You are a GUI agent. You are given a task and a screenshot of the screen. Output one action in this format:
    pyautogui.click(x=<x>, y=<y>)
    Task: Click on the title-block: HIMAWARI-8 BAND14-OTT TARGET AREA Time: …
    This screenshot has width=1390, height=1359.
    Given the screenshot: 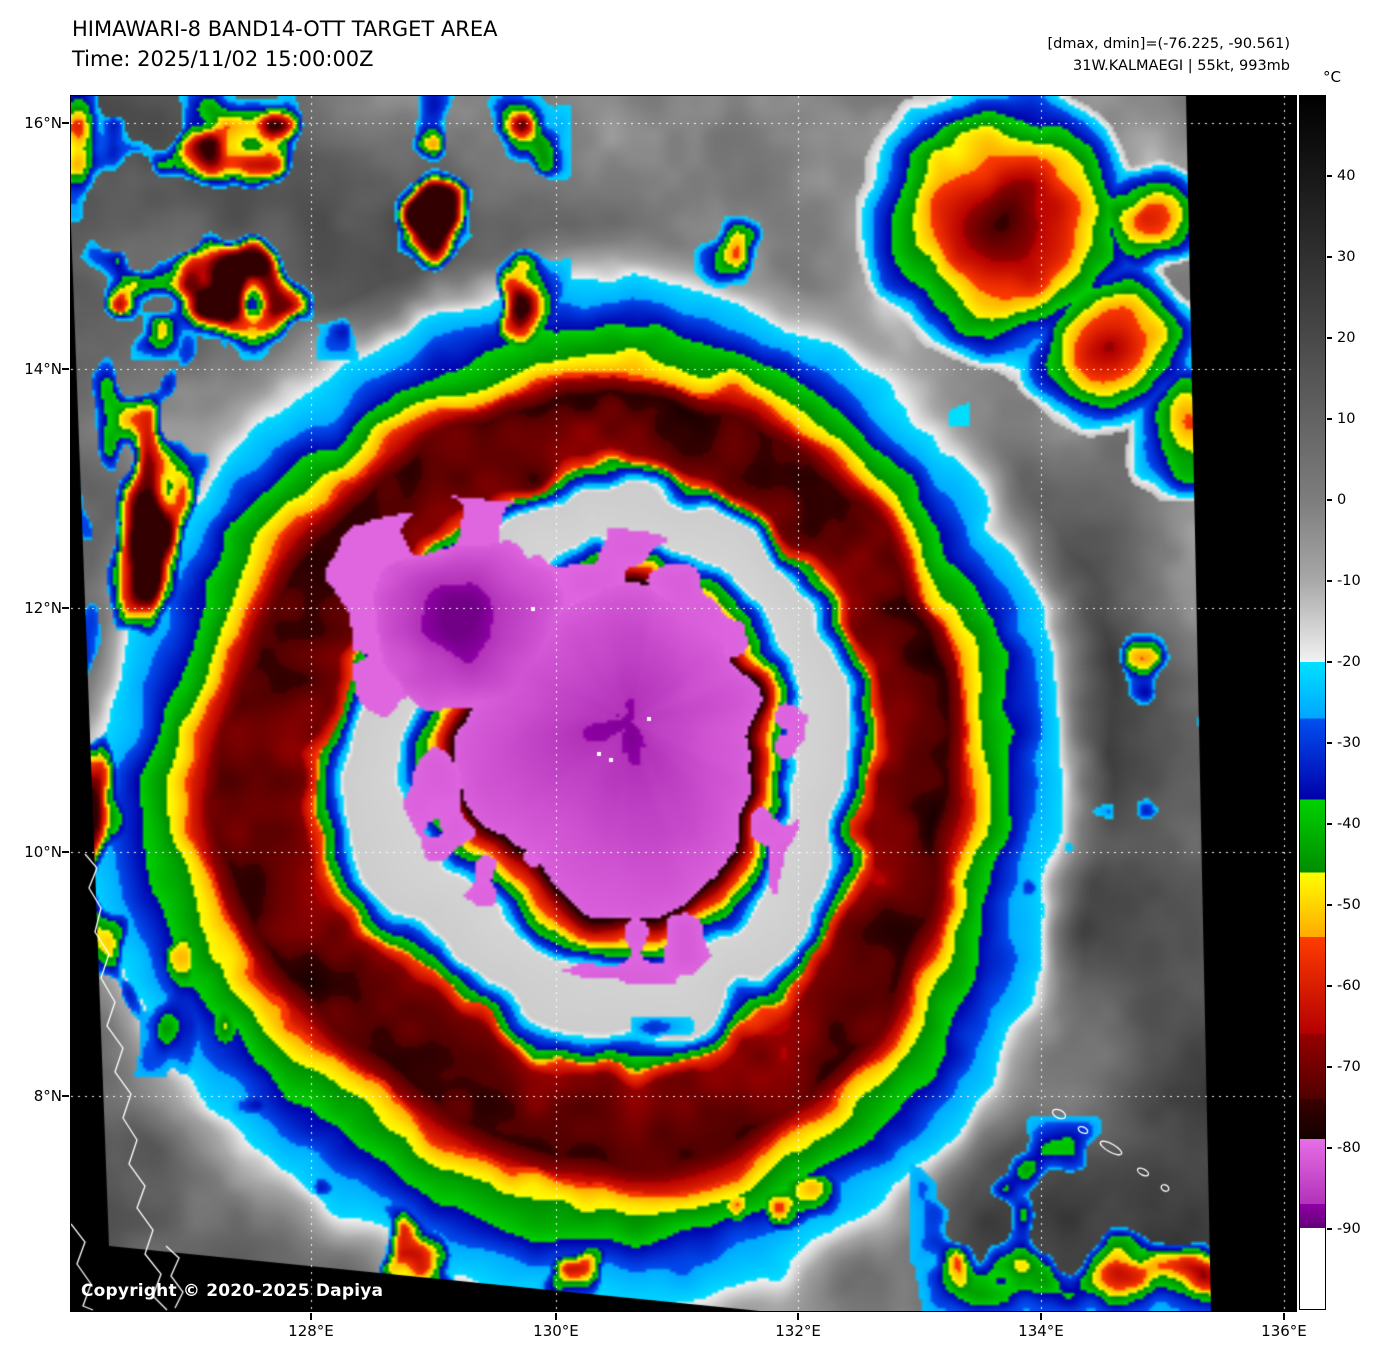 What is the action you would take?
    pyautogui.click(x=285, y=44)
    